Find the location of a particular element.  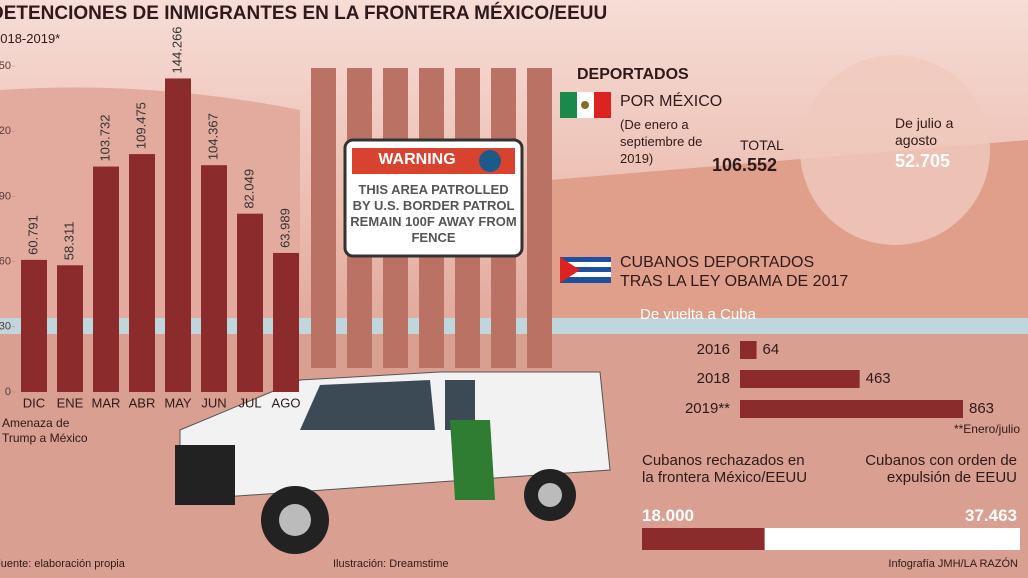

deportados-heading: DEPORTADOS is located at coordinates (633, 74).